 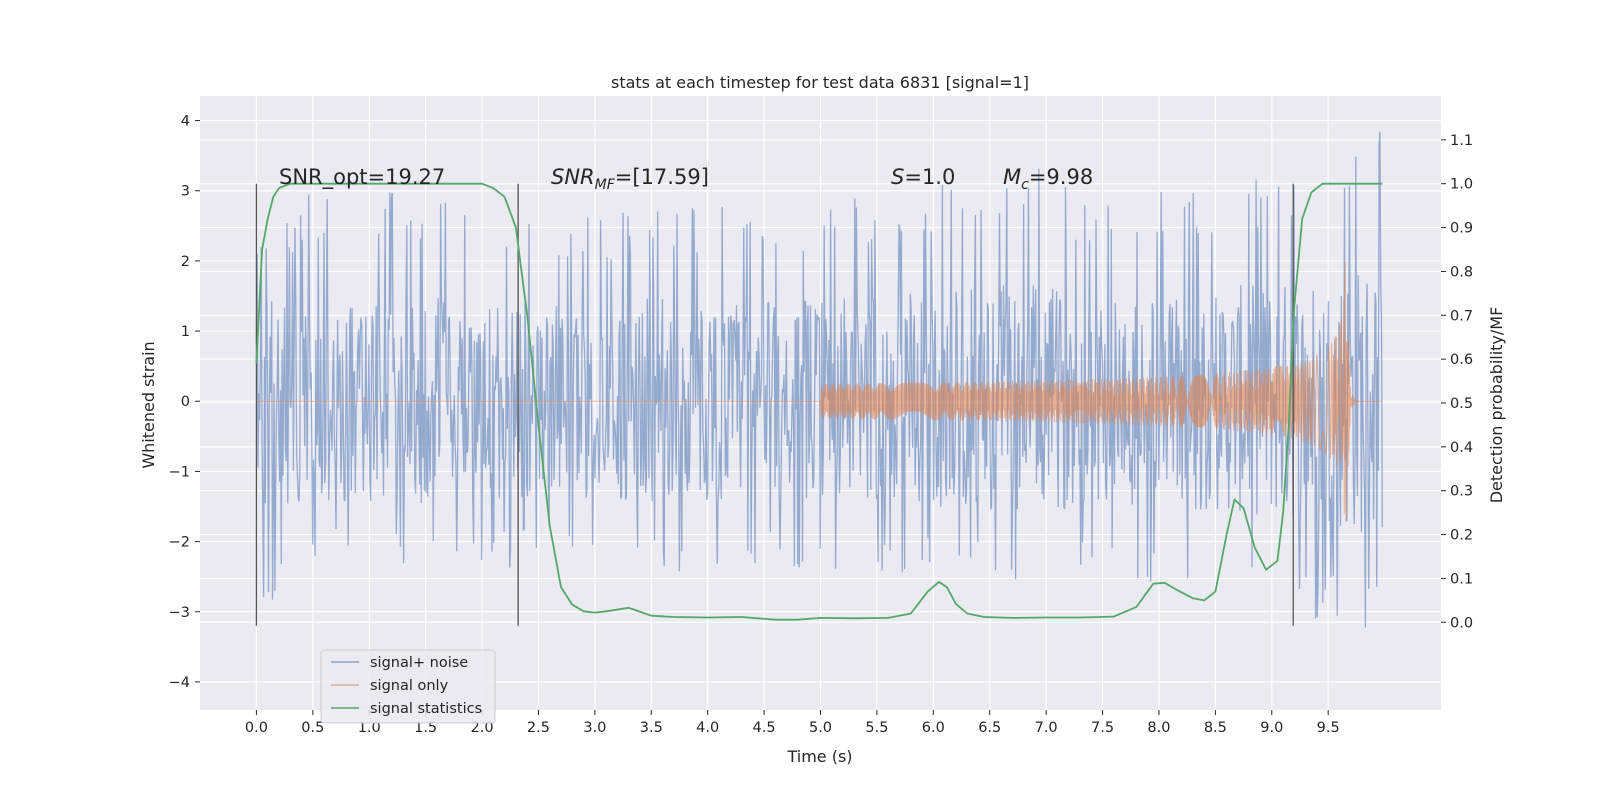 What do you see at coordinates (1215, 728) in the screenshot?
I see `x-tick-label: 8.5` at bounding box center [1215, 728].